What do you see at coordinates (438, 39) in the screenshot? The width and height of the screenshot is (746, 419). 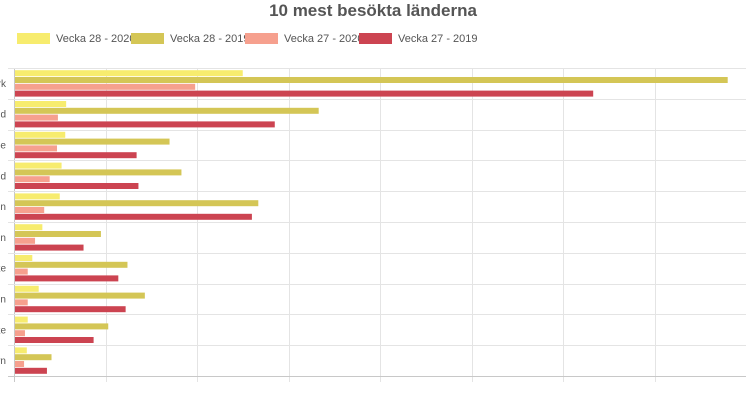 I see `legend-label: Vecka 27 - 2019` at bounding box center [438, 39].